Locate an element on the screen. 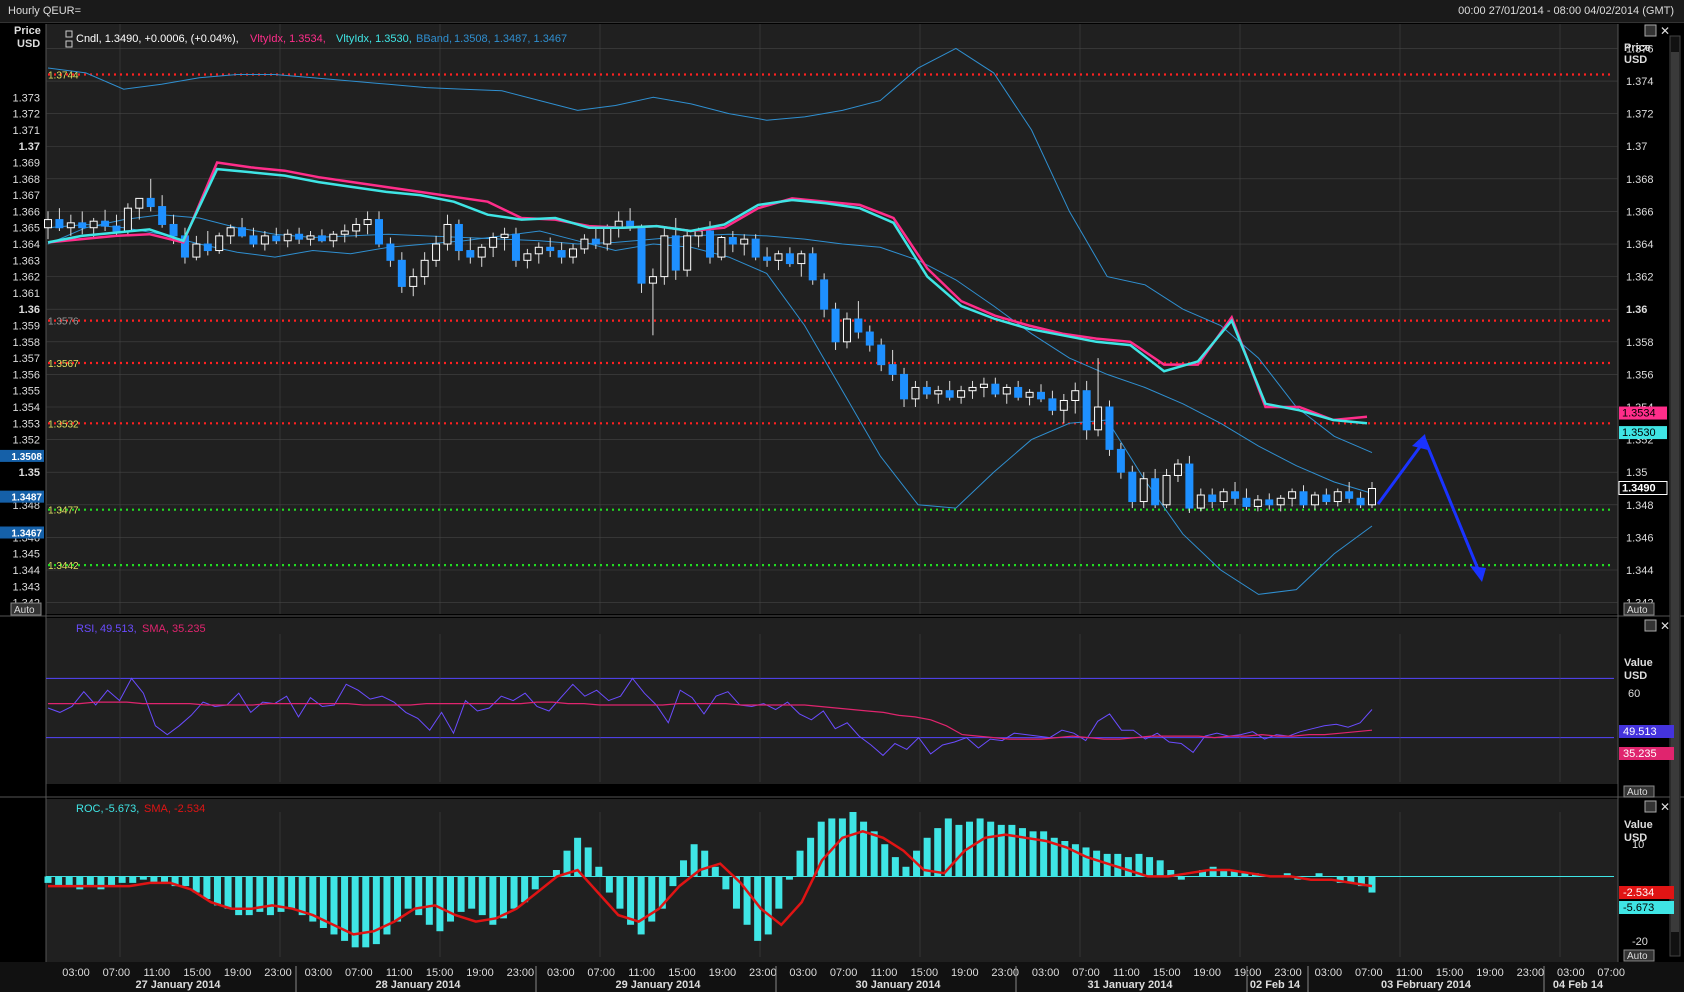  price-tick-label: 1.348 is located at coordinates (1640, 506).